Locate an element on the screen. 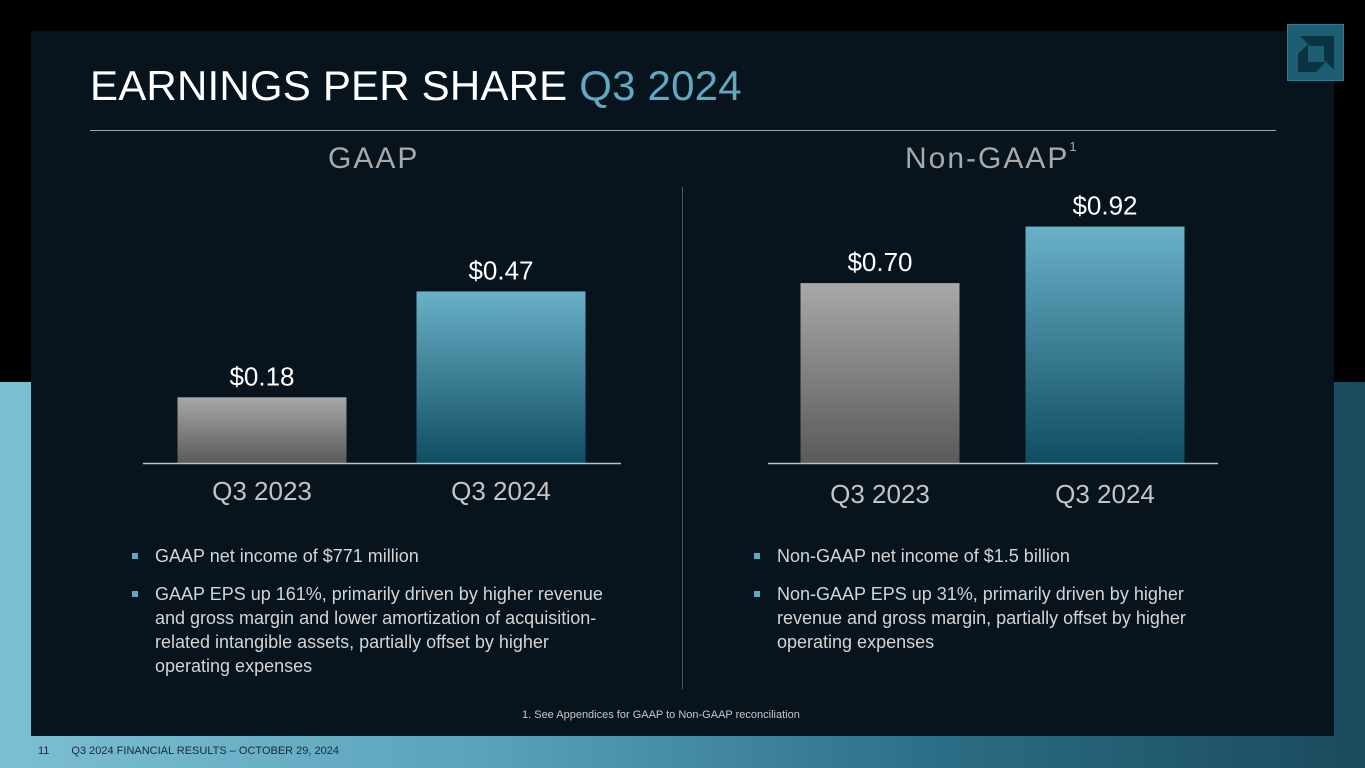  brand-logo is located at coordinates (1315, 52).